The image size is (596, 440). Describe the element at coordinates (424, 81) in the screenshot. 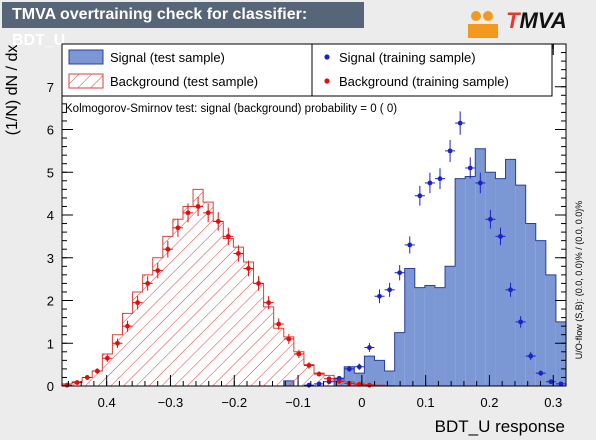

I see `legend-background-training-label: Background (training sample)` at that location.